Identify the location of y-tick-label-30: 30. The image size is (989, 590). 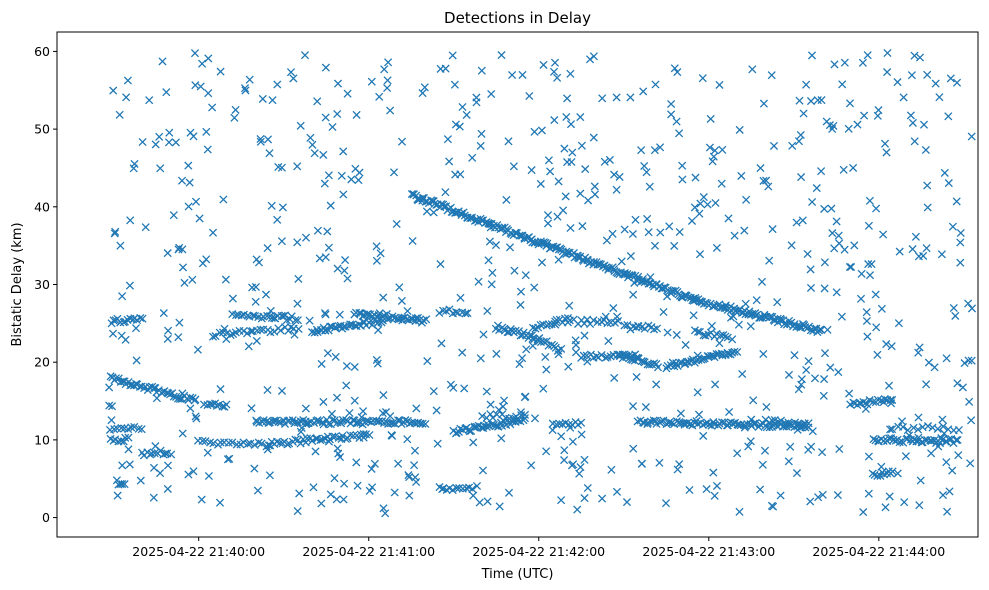
(42, 284).